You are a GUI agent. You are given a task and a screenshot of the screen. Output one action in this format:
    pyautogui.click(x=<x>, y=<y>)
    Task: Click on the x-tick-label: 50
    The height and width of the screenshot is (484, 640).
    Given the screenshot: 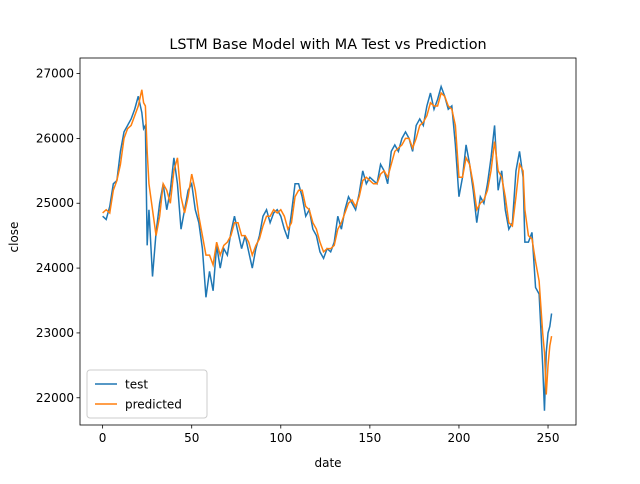 What is the action you would take?
    pyautogui.click(x=191, y=438)
    